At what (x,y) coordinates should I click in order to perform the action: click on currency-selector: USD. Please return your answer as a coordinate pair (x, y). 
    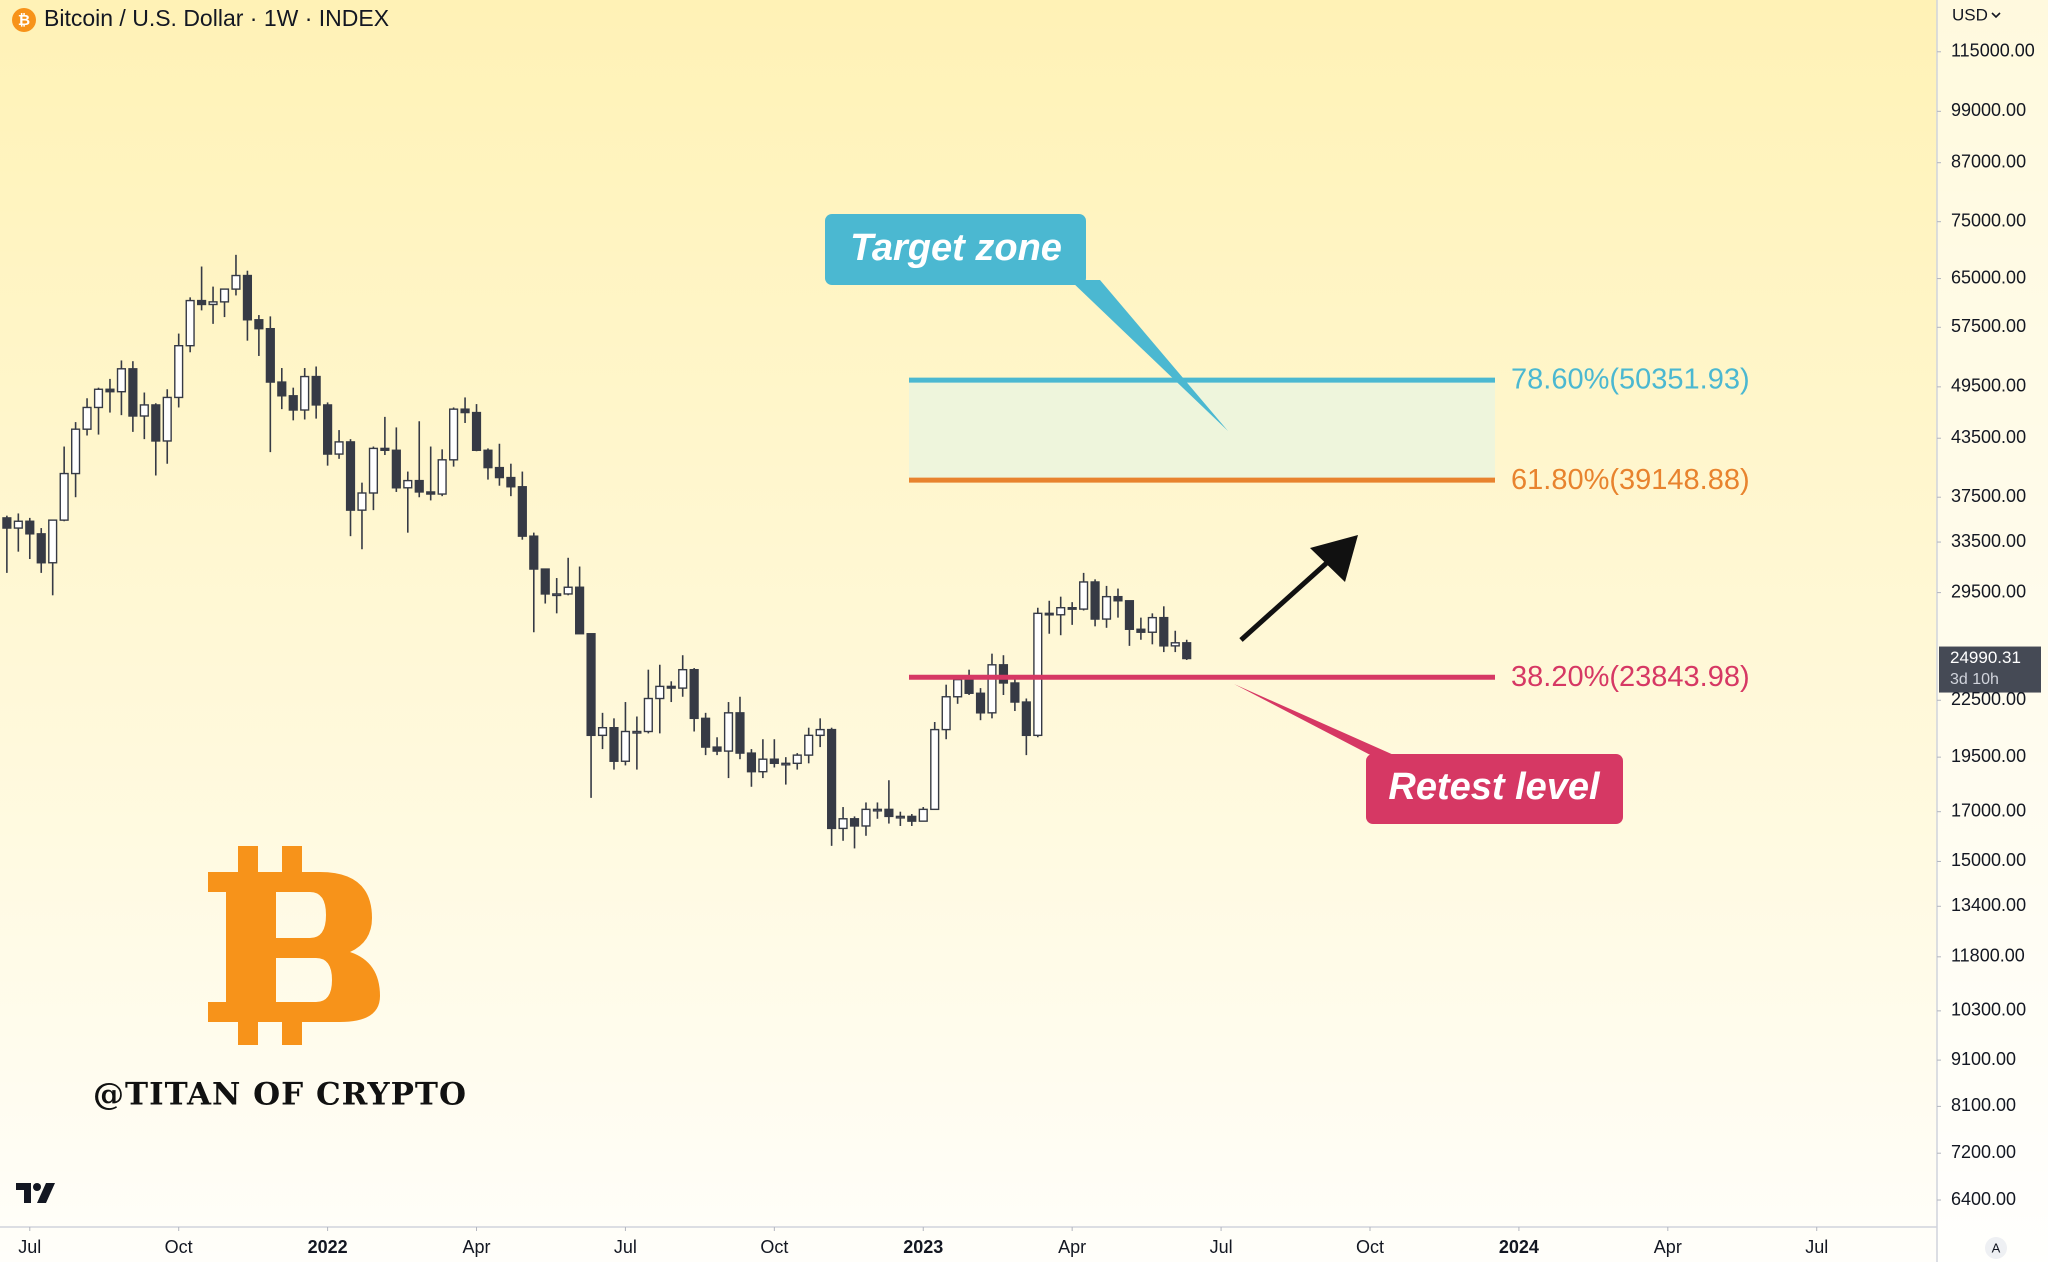
    Looking at the image, I should click on (1970, 14).